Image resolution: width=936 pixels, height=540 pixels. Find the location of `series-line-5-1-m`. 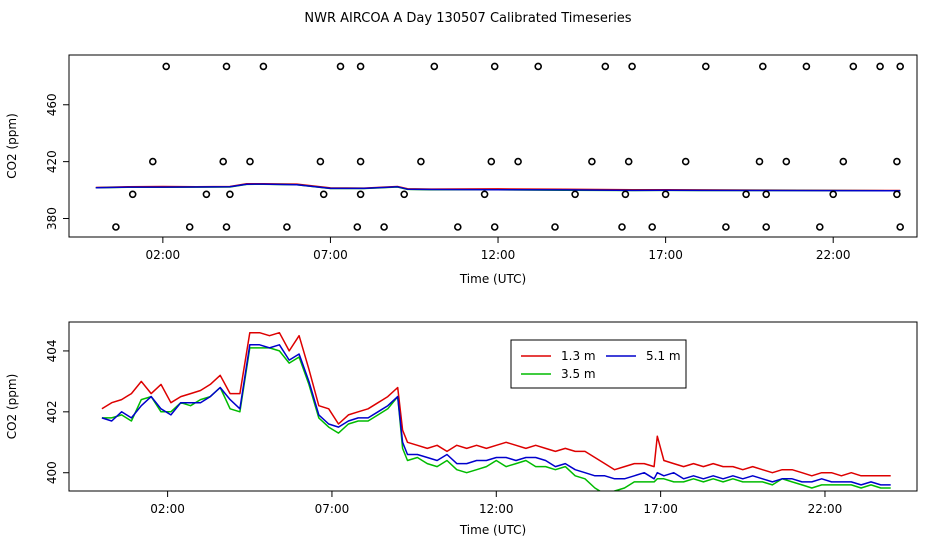

series-line-5-1-m is located at coordinates (498, 187).